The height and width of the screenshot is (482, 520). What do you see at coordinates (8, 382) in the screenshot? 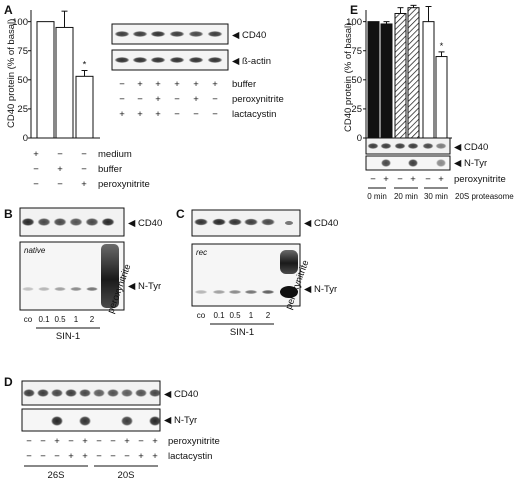
I see `panel-letter-d: D` at bounding box center [8, 382].